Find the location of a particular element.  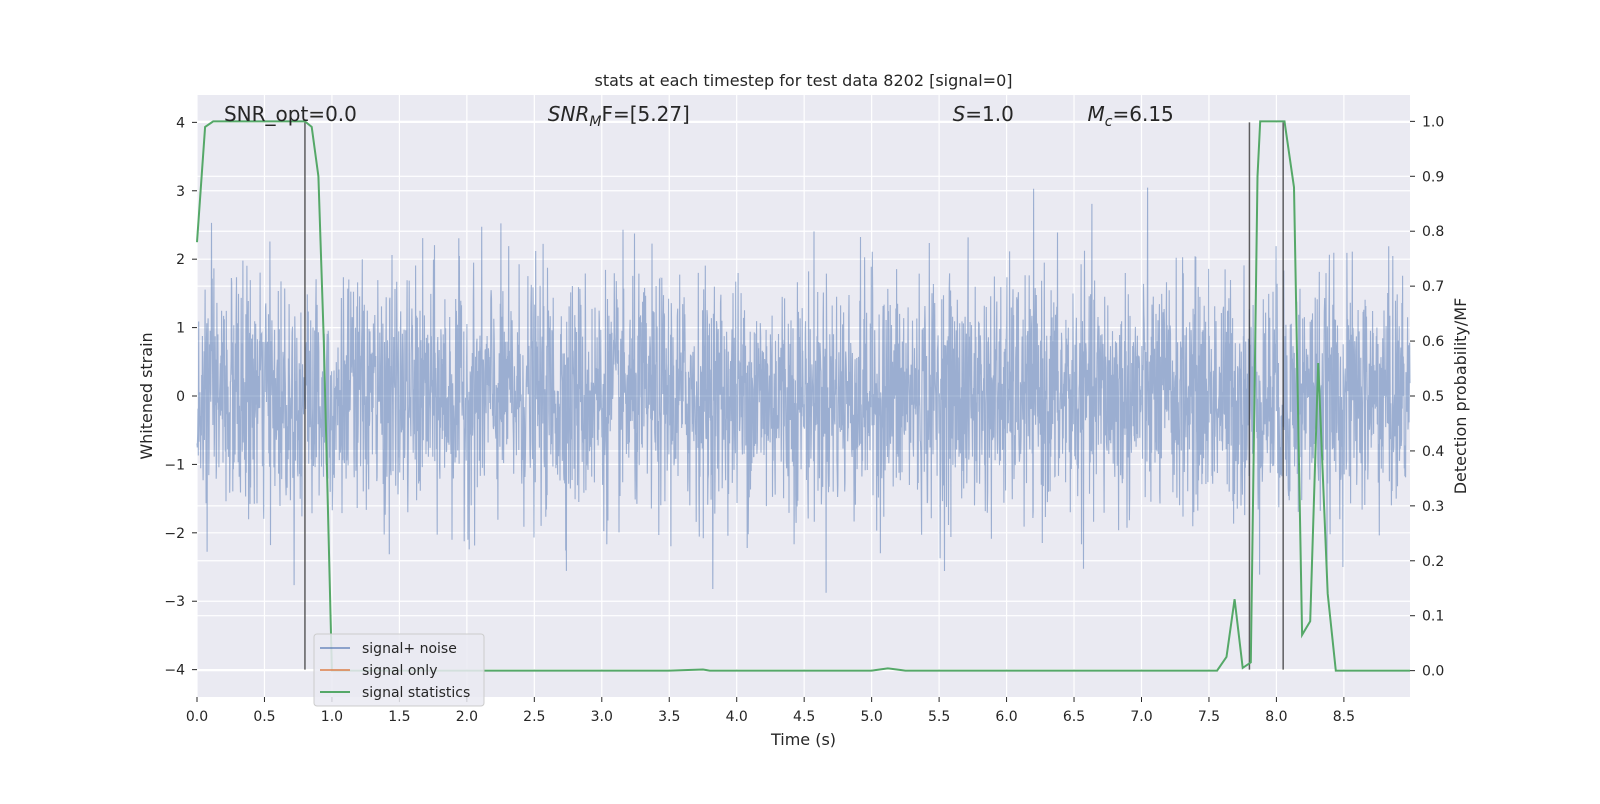

legend-label-signal-only: signal only is located at coordinates (399, 671).